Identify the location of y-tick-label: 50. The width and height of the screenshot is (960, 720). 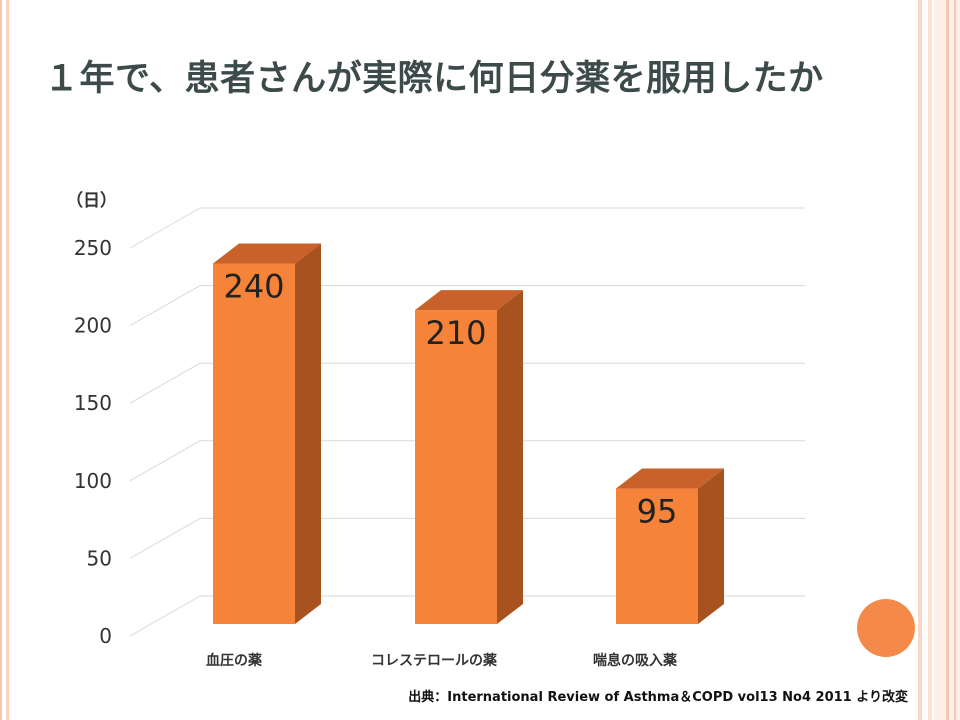
(99, 558).